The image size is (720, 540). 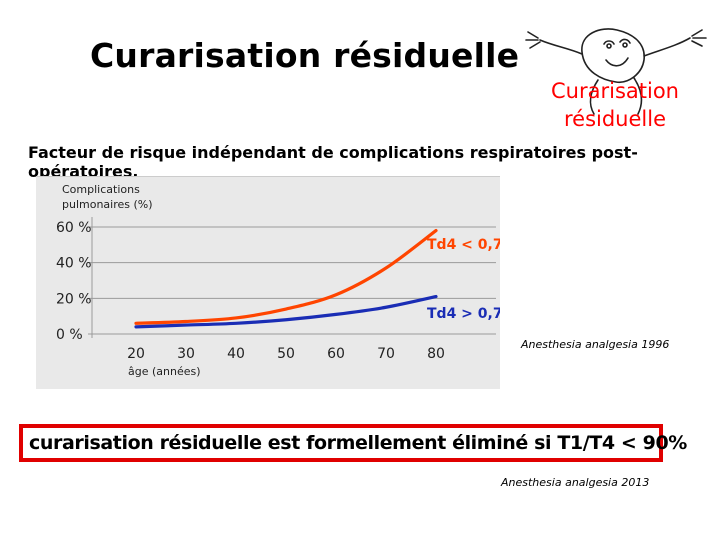 I want to click on y-tick-label: 40 %, so click(x=74, y=264).